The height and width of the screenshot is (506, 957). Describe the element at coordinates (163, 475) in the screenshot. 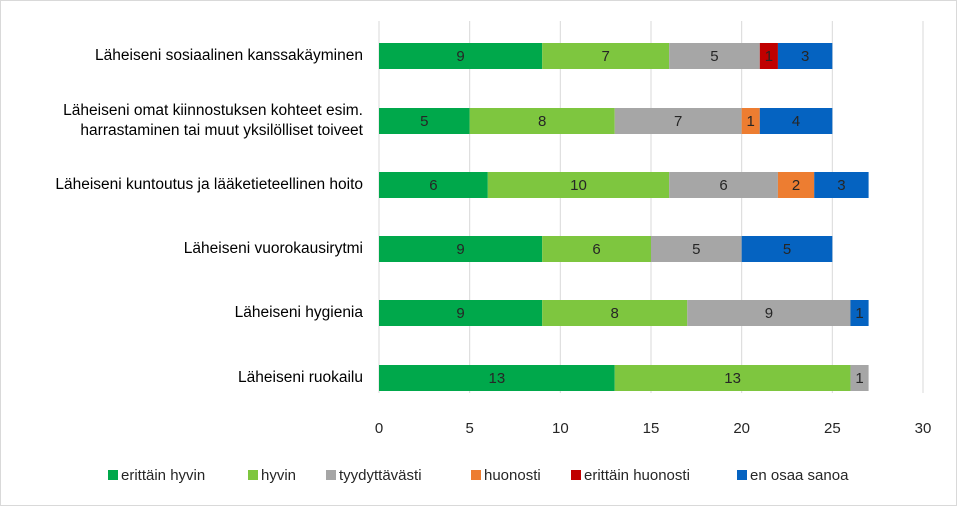

I see `legend-label: erittäin hyvin` at that location.